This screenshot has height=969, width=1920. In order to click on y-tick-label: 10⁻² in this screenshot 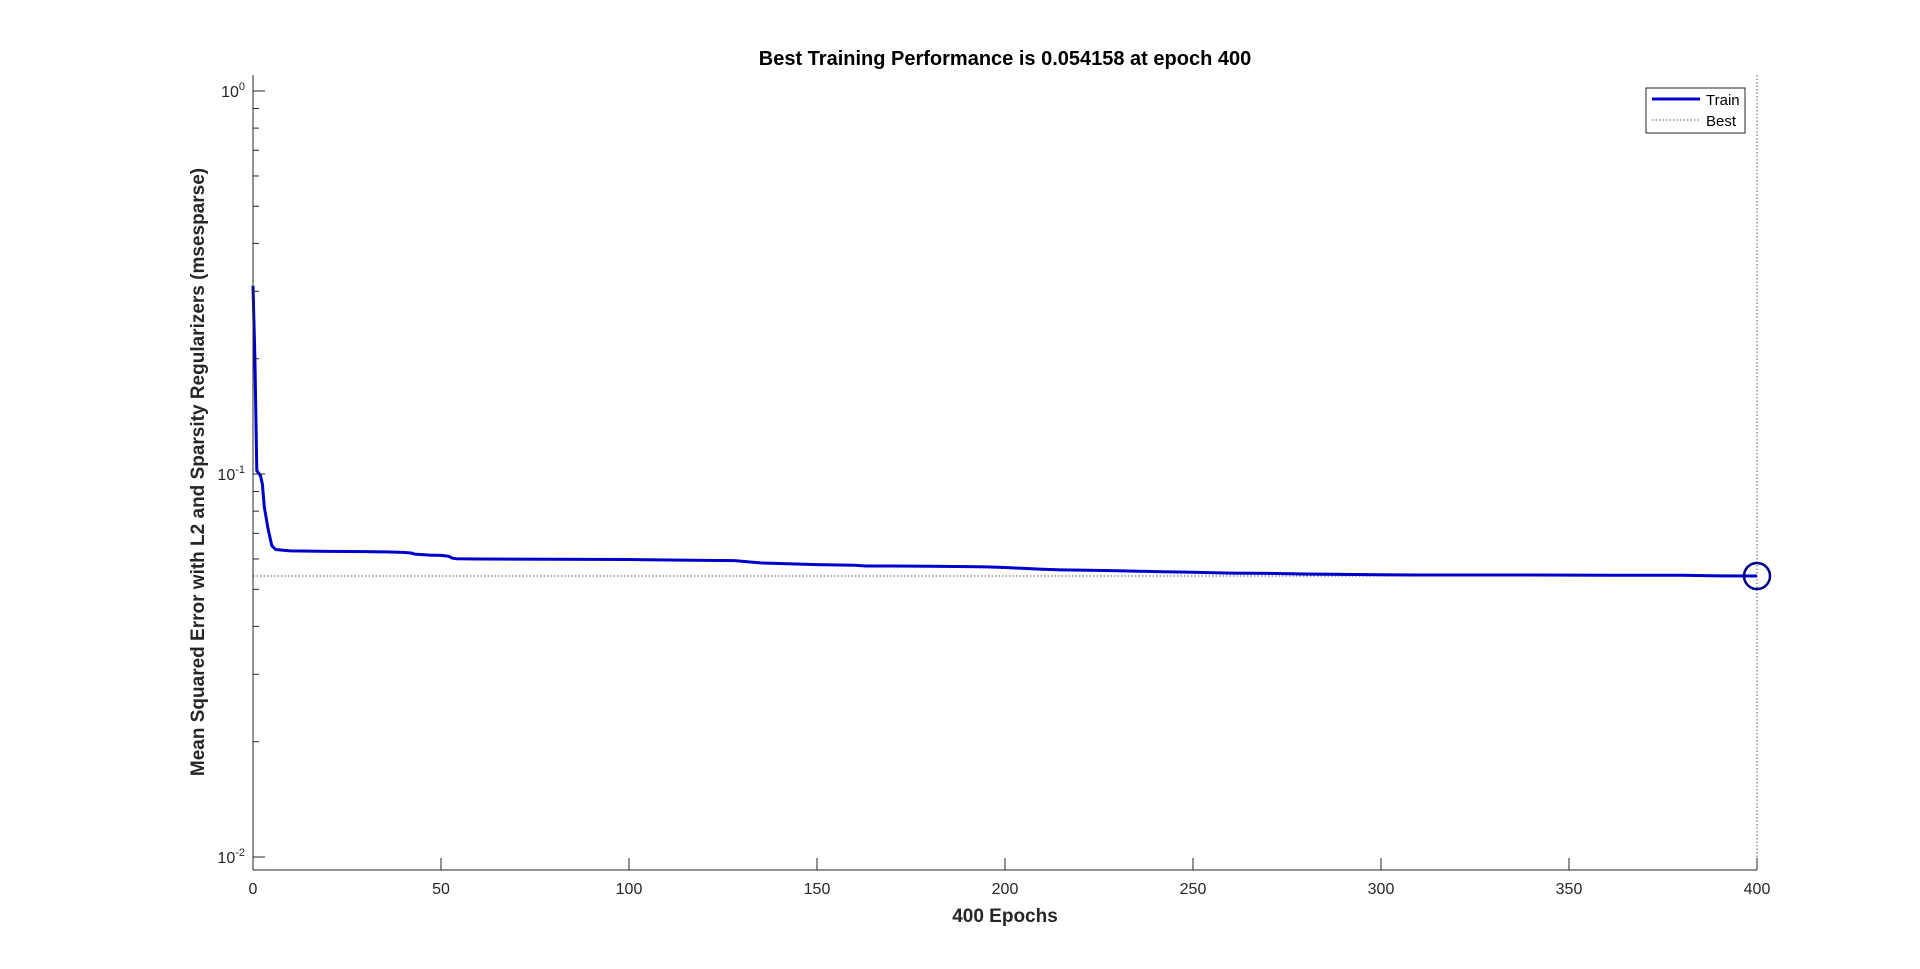, I will do `click(231, 857)`.